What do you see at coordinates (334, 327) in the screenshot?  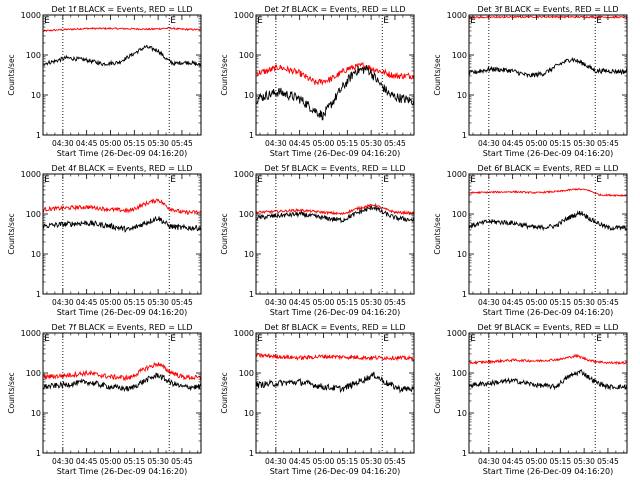 I see `panel-title: Det 8f BLACK = Events, RED = LLD` at bounding box center [334, 327].